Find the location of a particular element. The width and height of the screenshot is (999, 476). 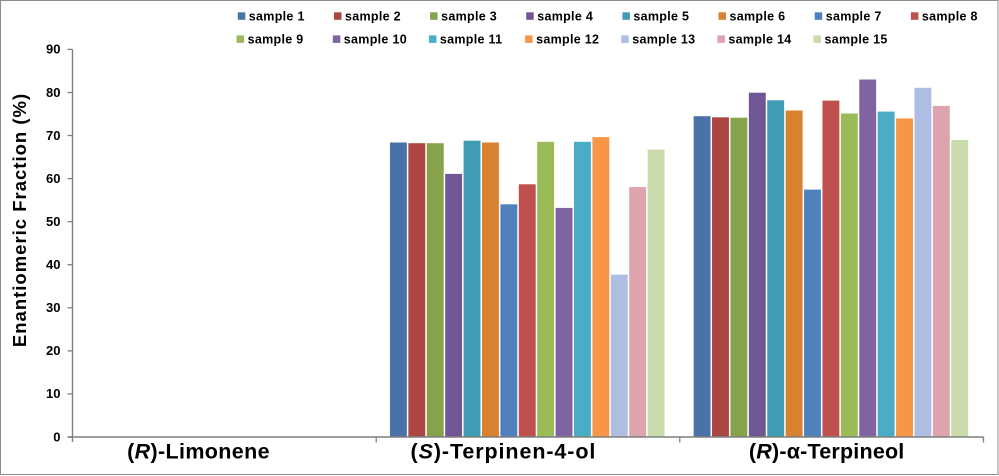

svg-text: (R)-Limonene is located at coordinates (198, 452).